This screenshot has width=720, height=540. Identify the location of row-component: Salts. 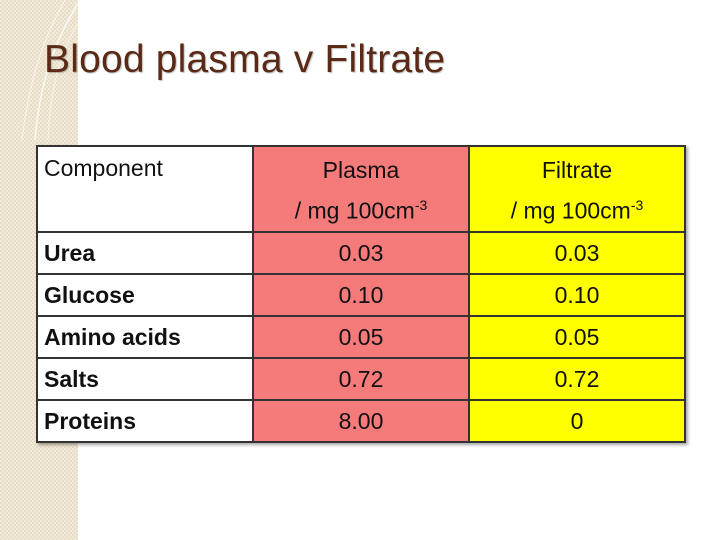
(145, 379).